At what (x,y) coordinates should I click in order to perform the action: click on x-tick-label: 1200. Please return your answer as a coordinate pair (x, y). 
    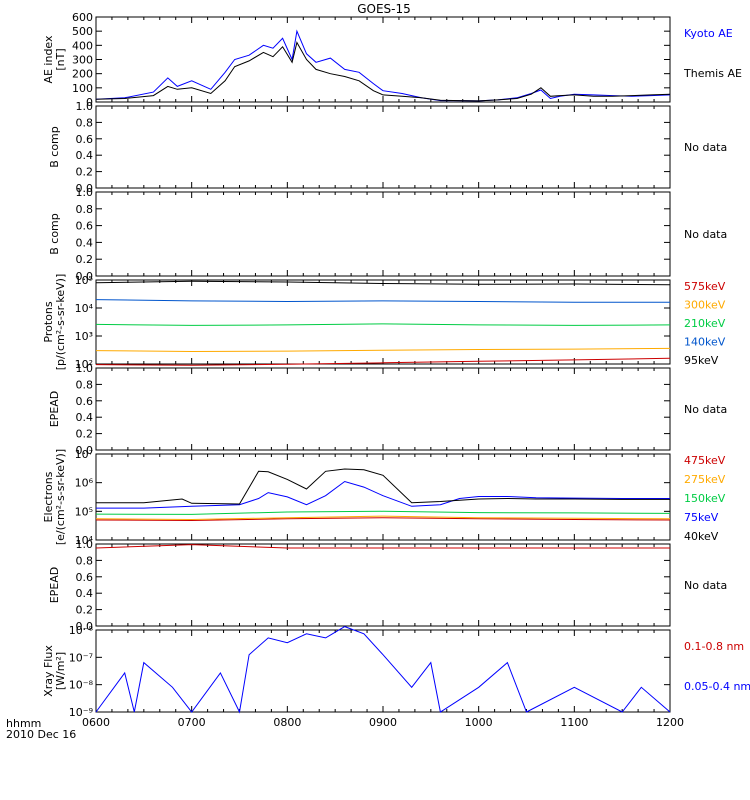
    Looking at the image, I should click on (670, 722).